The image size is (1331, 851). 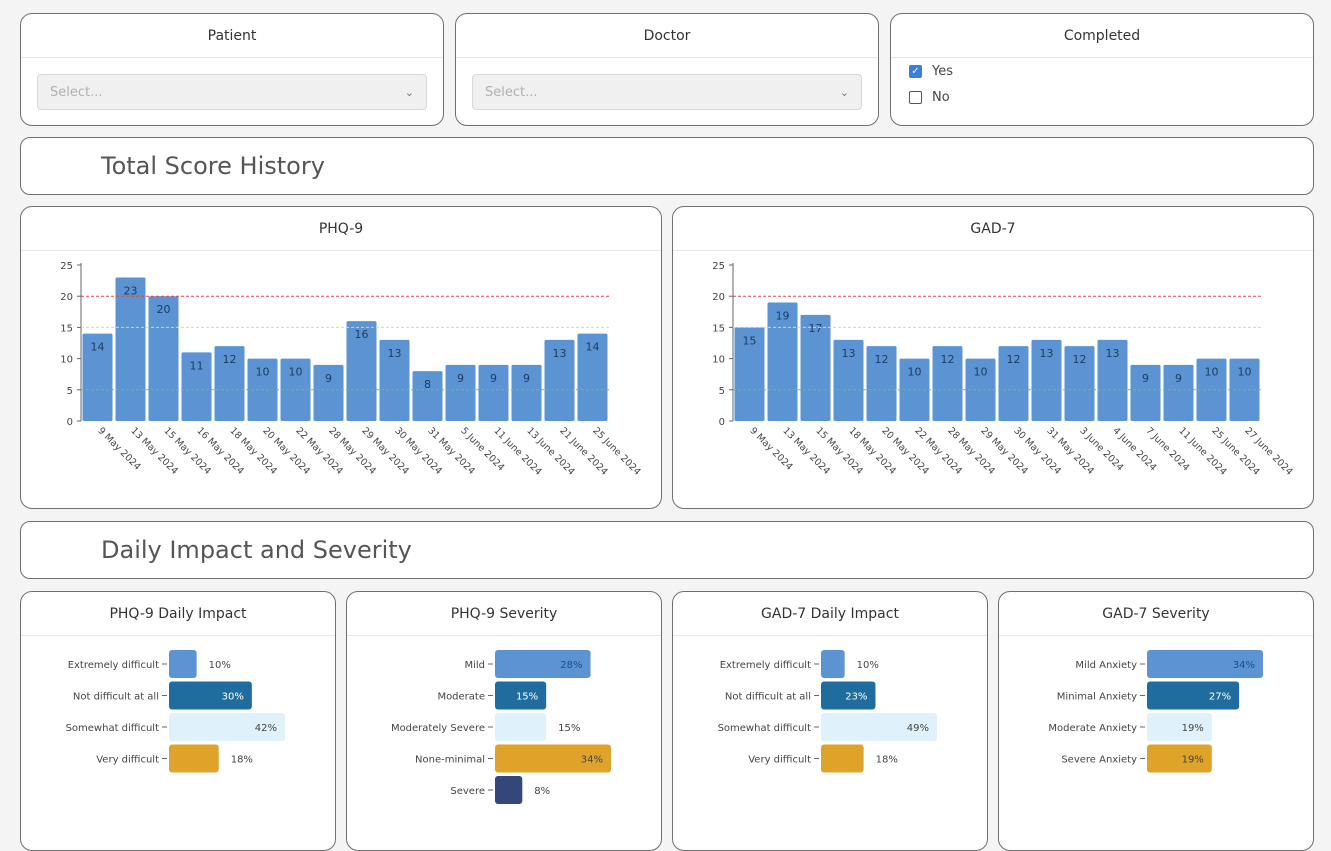 What do you see at coordinates (718, 297) in the screenshot?
I see `gad7-y-tick-label: 20` at bounding box center [718, 297].